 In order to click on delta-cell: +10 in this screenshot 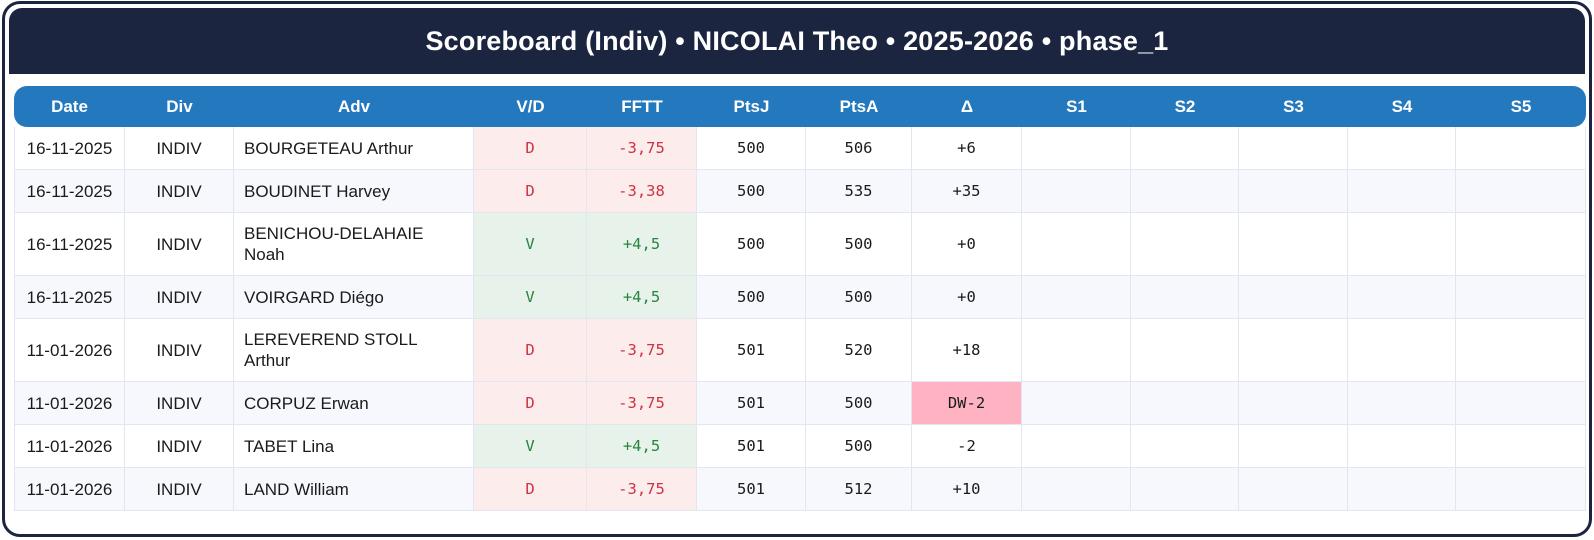, I will do `click(967, 489)`.